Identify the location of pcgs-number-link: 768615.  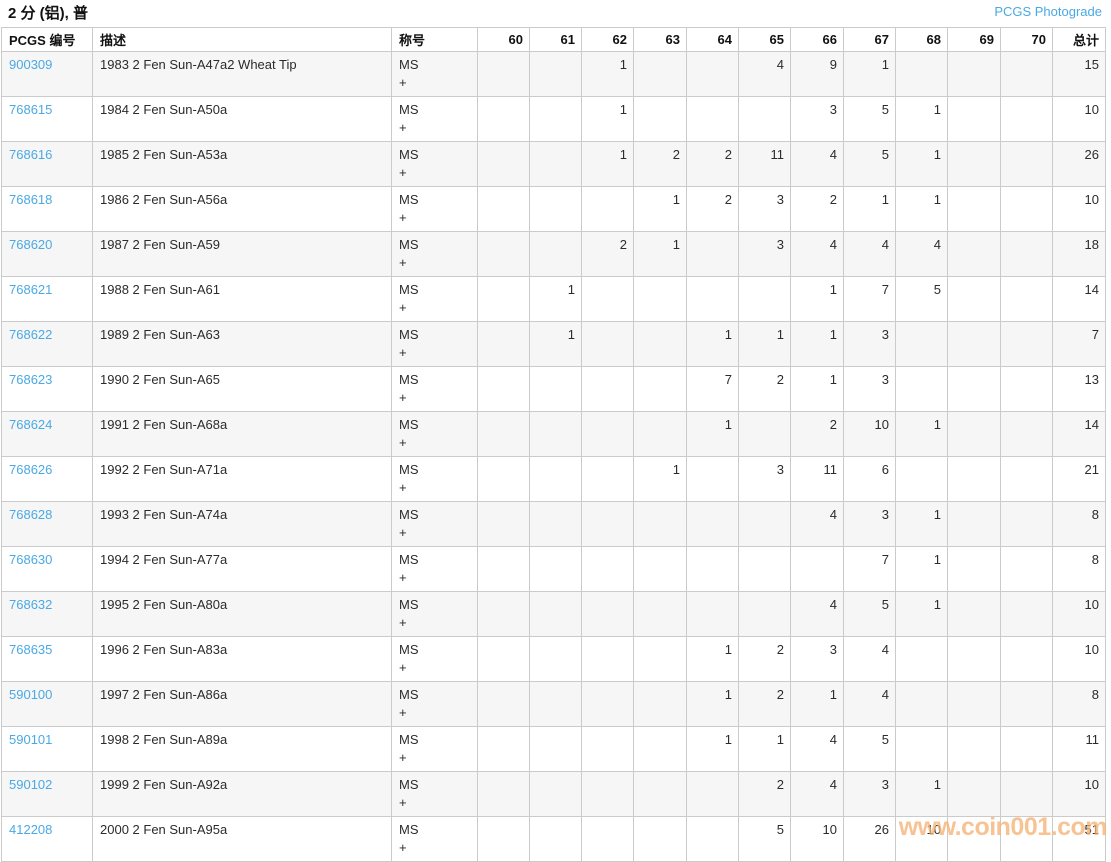
(31, 109).